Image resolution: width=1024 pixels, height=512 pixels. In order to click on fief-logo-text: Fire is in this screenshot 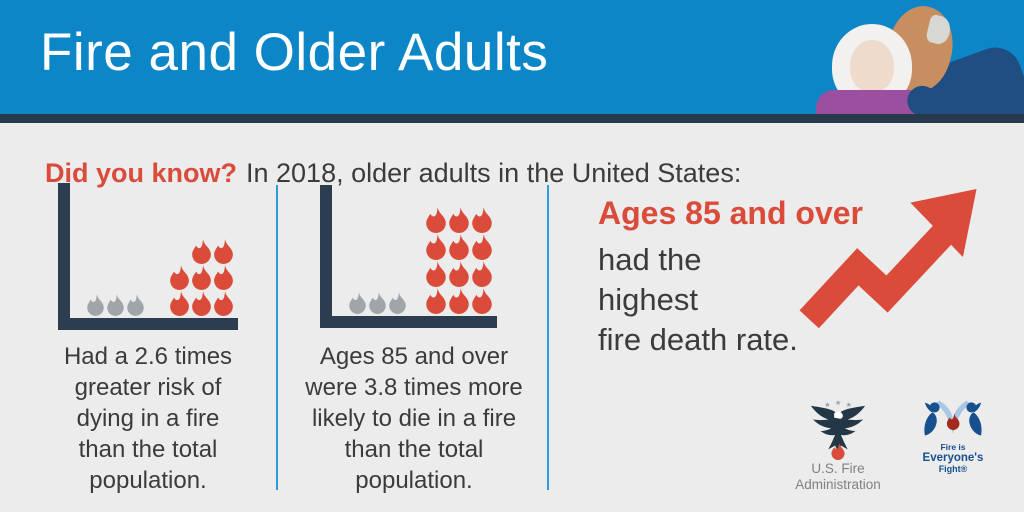, I will do `click(953, 447)`.